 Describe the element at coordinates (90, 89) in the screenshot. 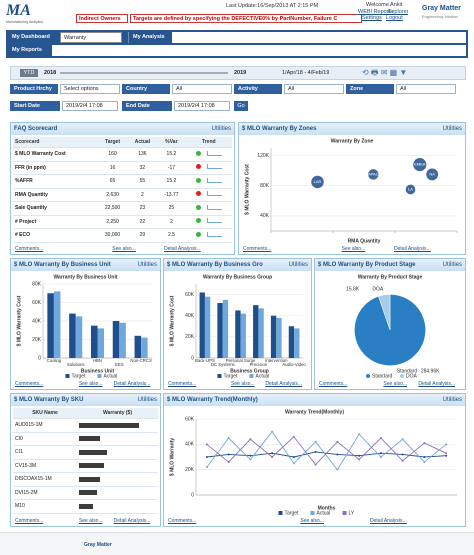

I see `filter-select: Select options` at that location.